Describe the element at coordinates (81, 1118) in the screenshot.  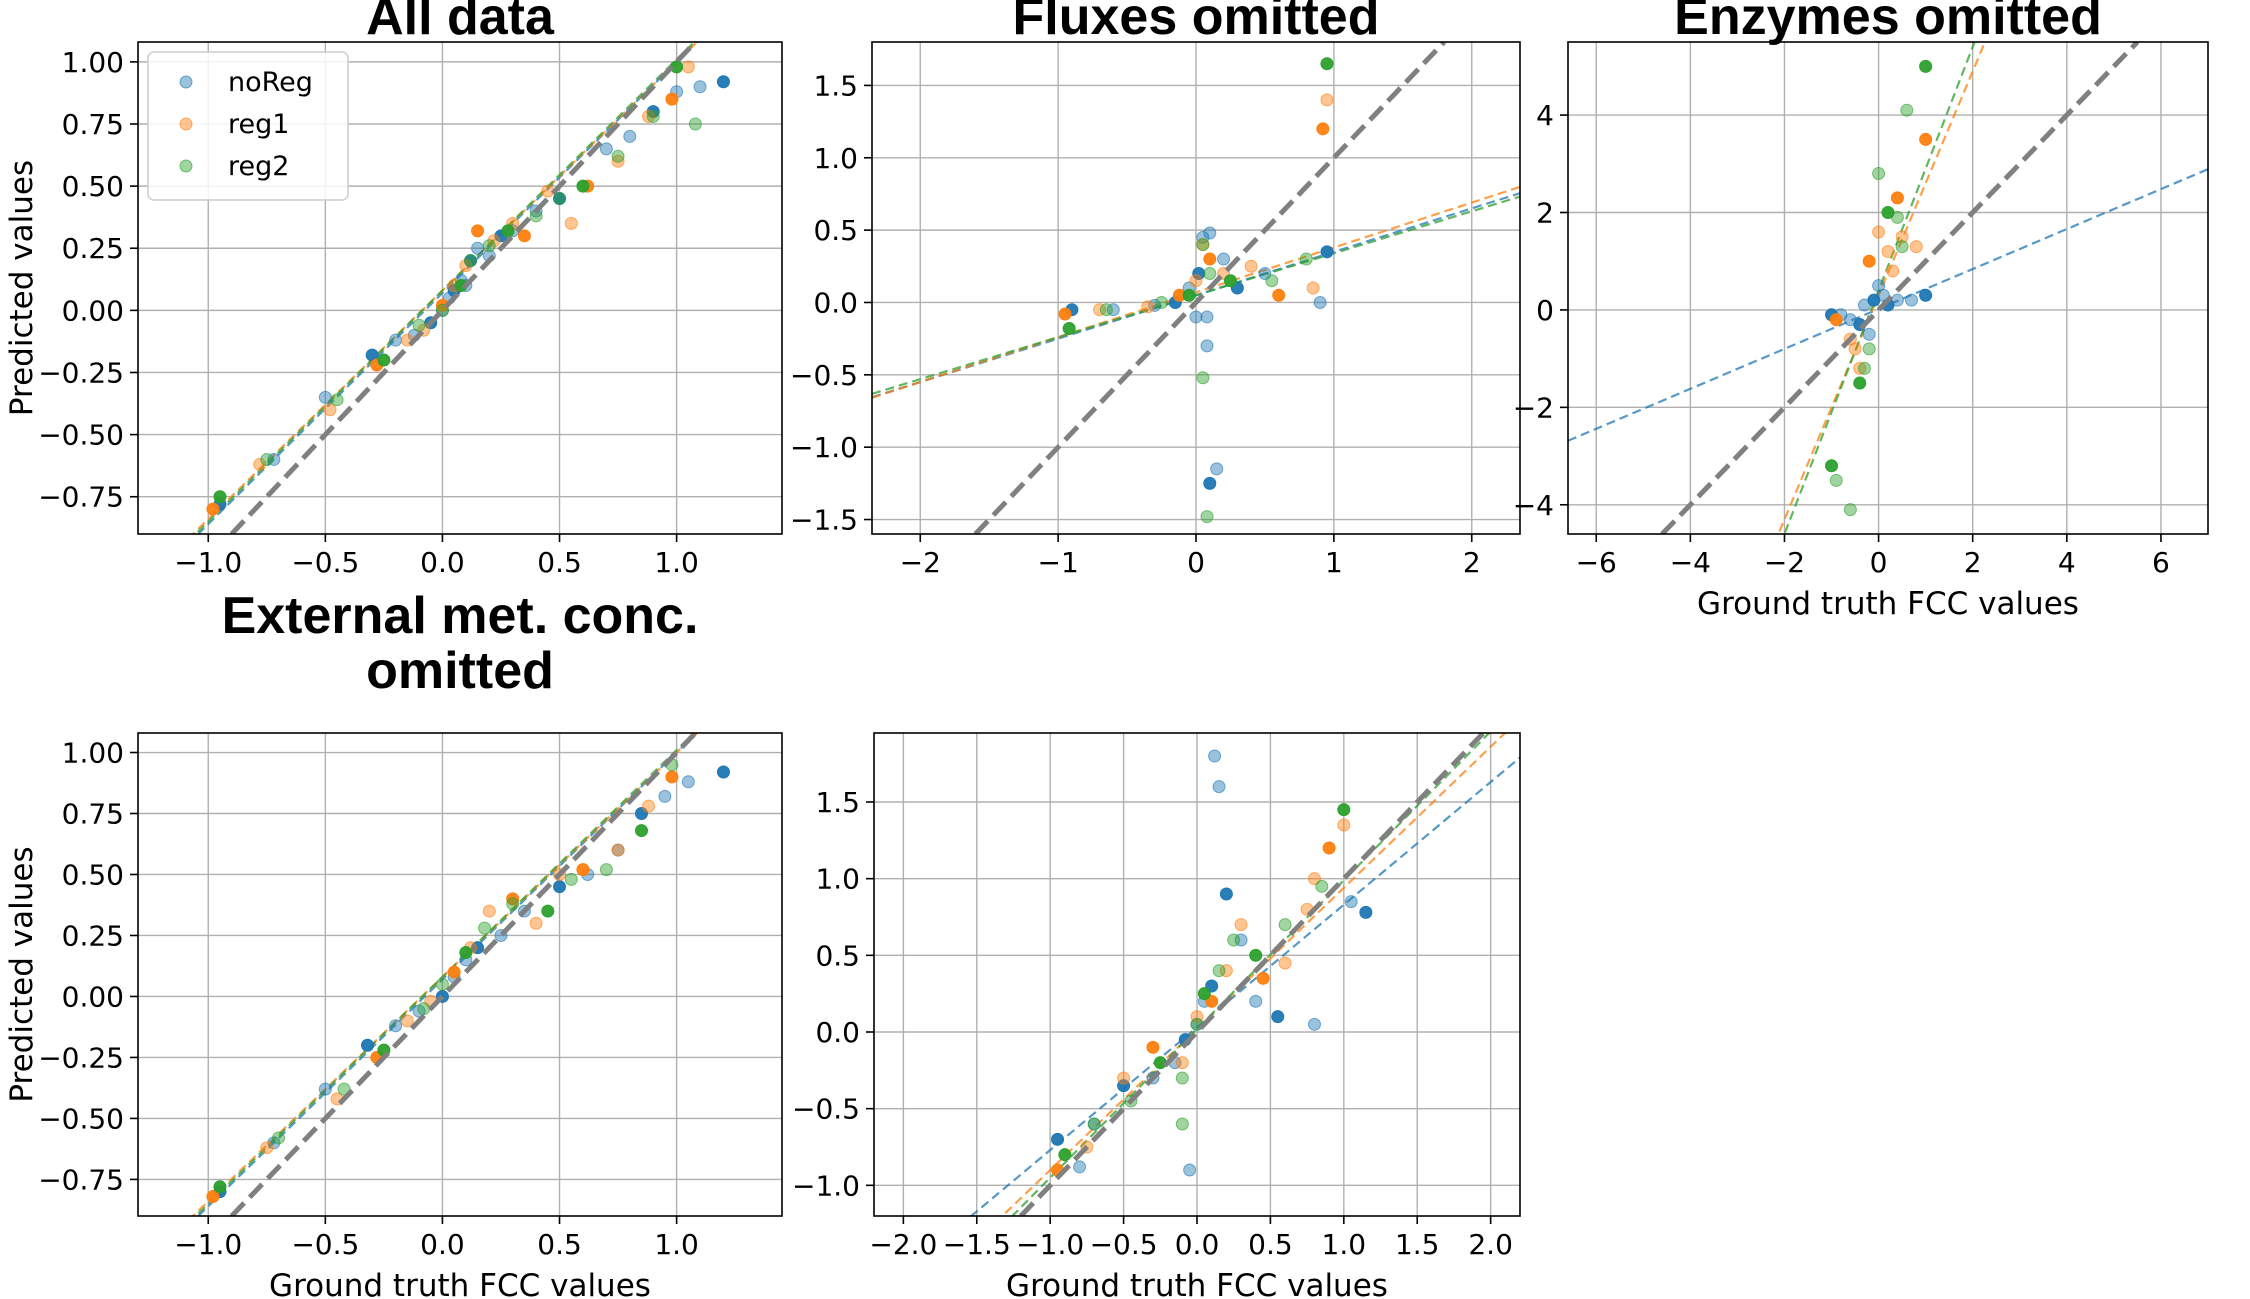
I see `y-tick-label: −0.50` at that location.